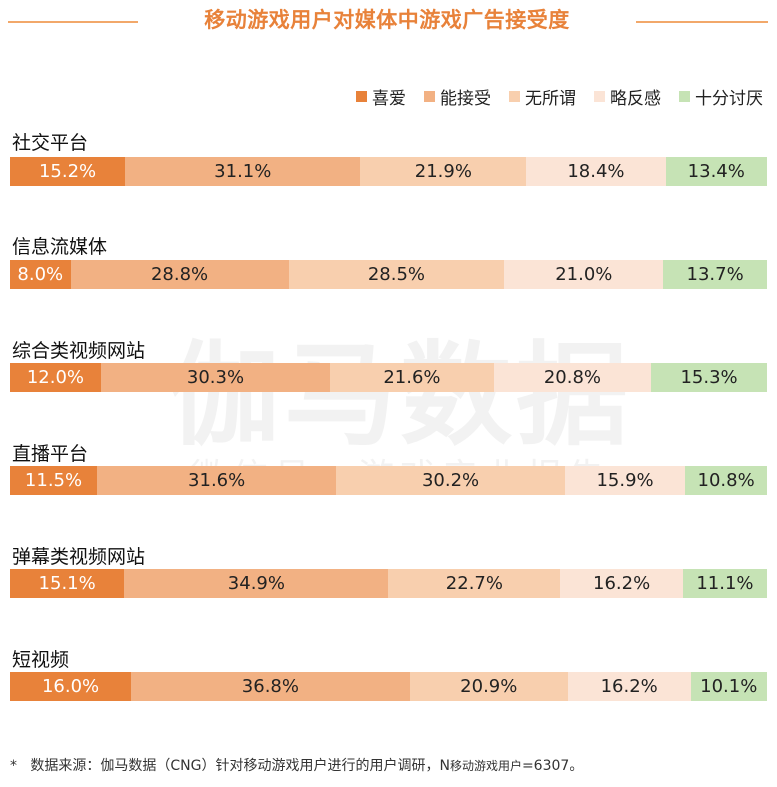 The height and width of the screenshot is (787, 777). I want to click on bar-segment: 21.0%, so click(584, 274).